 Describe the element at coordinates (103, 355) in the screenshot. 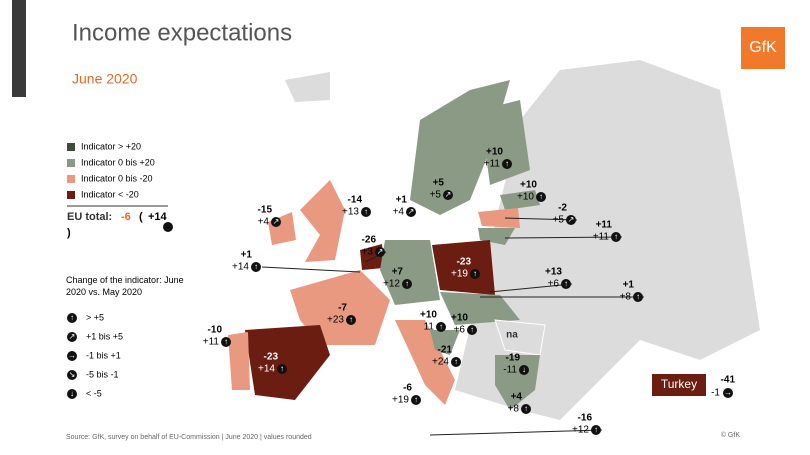

I see `change-legend-label: -1 bis +1` at that location.